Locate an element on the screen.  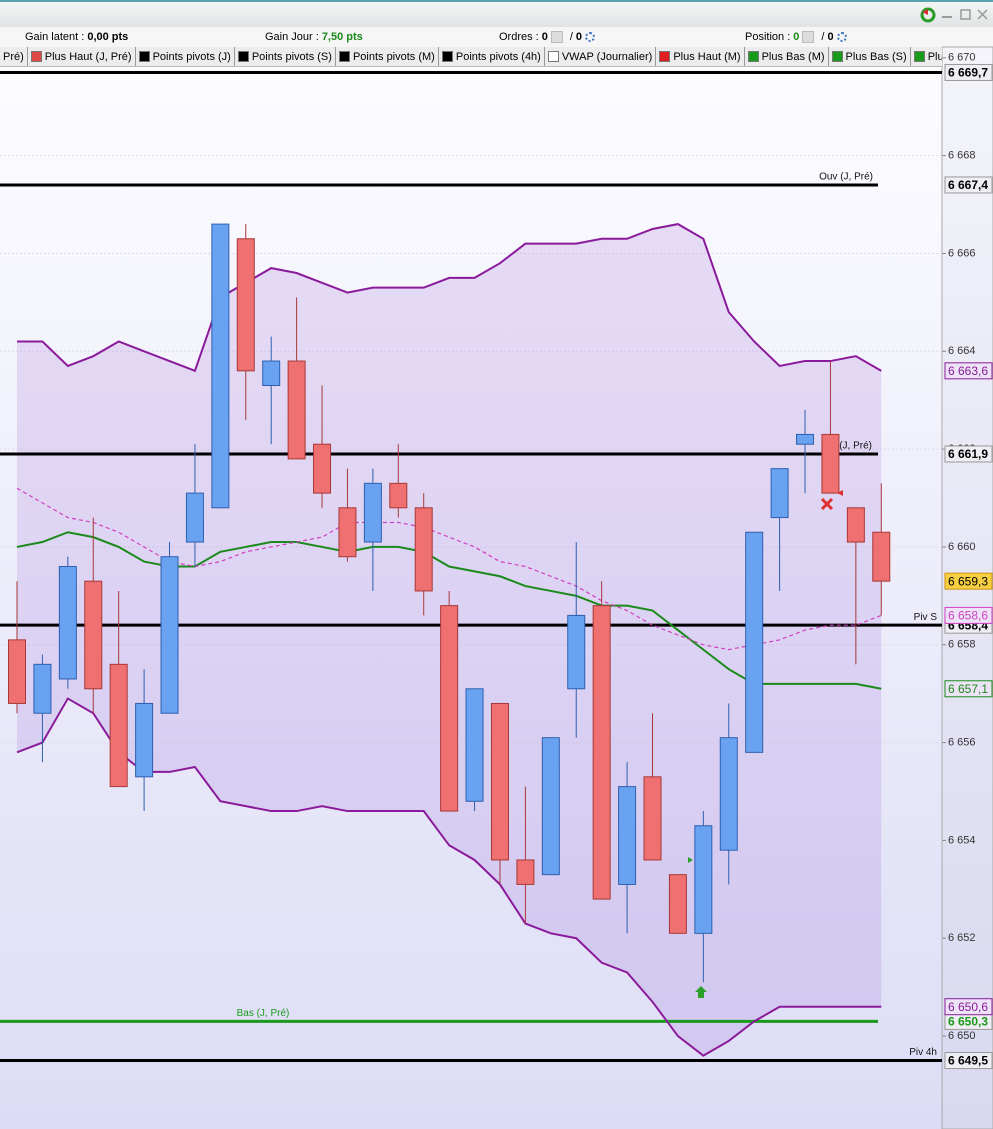
close-button is located at coordinates (982, 14).